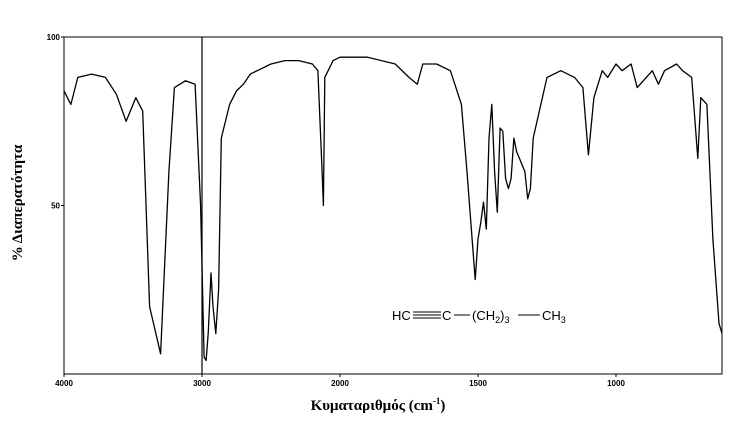 The width and height of the screenshot is (745, 428). Describe the element at coordinates (64, 383) in the screenshot. I see `x-tick-label: 4000` at that location.